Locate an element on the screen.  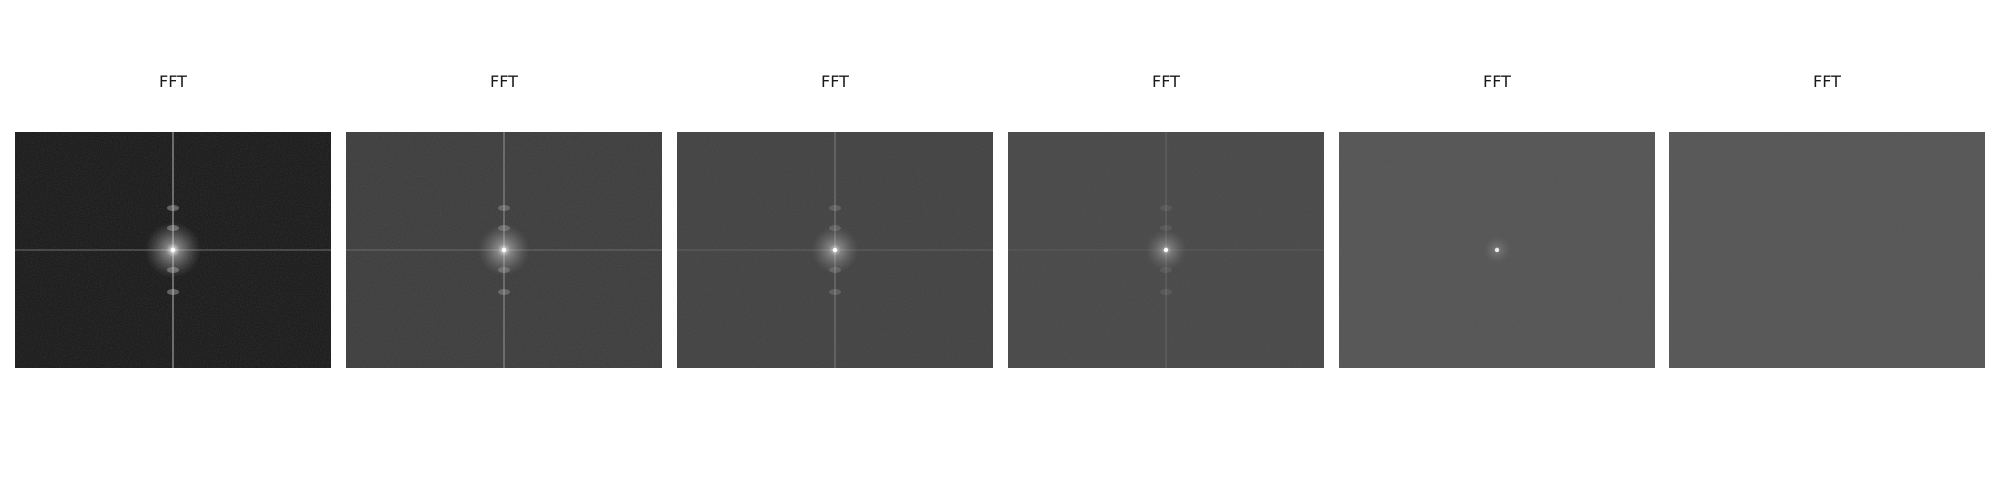
fft-panel-4: FFT is located at coordinates (1166, 220).